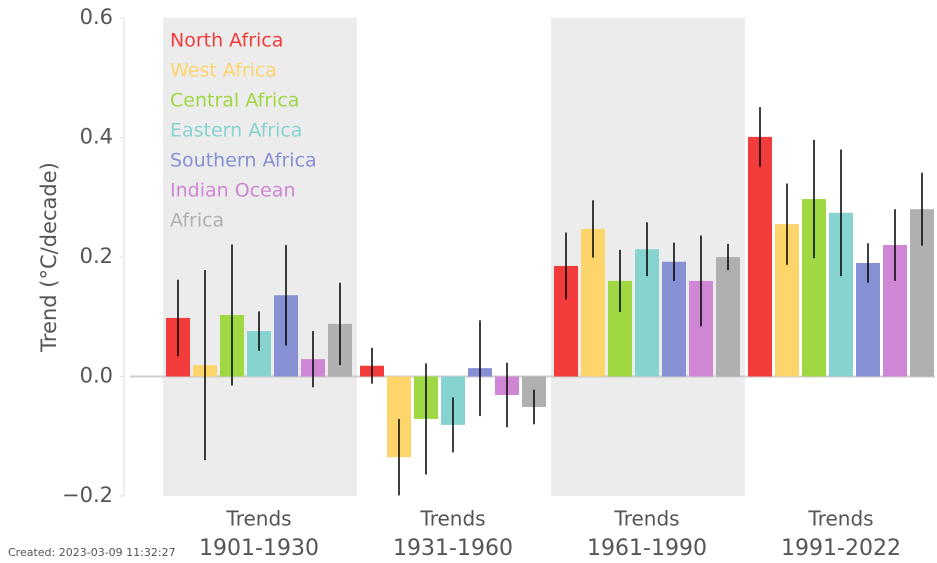  Describe the element at coordinates (234, 101) in the screenshot. I see `legend-entry: Central Africa` at that location.